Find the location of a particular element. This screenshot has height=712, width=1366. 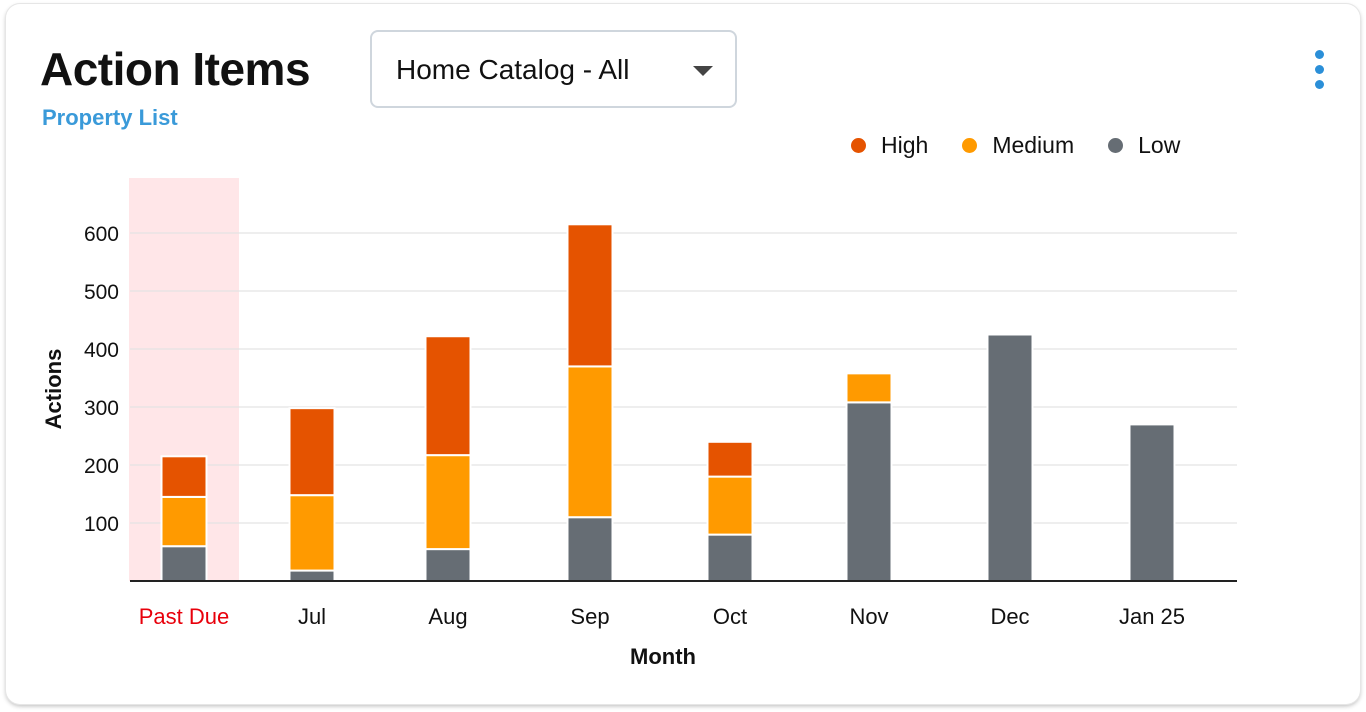

x-tick-label: Aug is located at coordinates (447, 616).